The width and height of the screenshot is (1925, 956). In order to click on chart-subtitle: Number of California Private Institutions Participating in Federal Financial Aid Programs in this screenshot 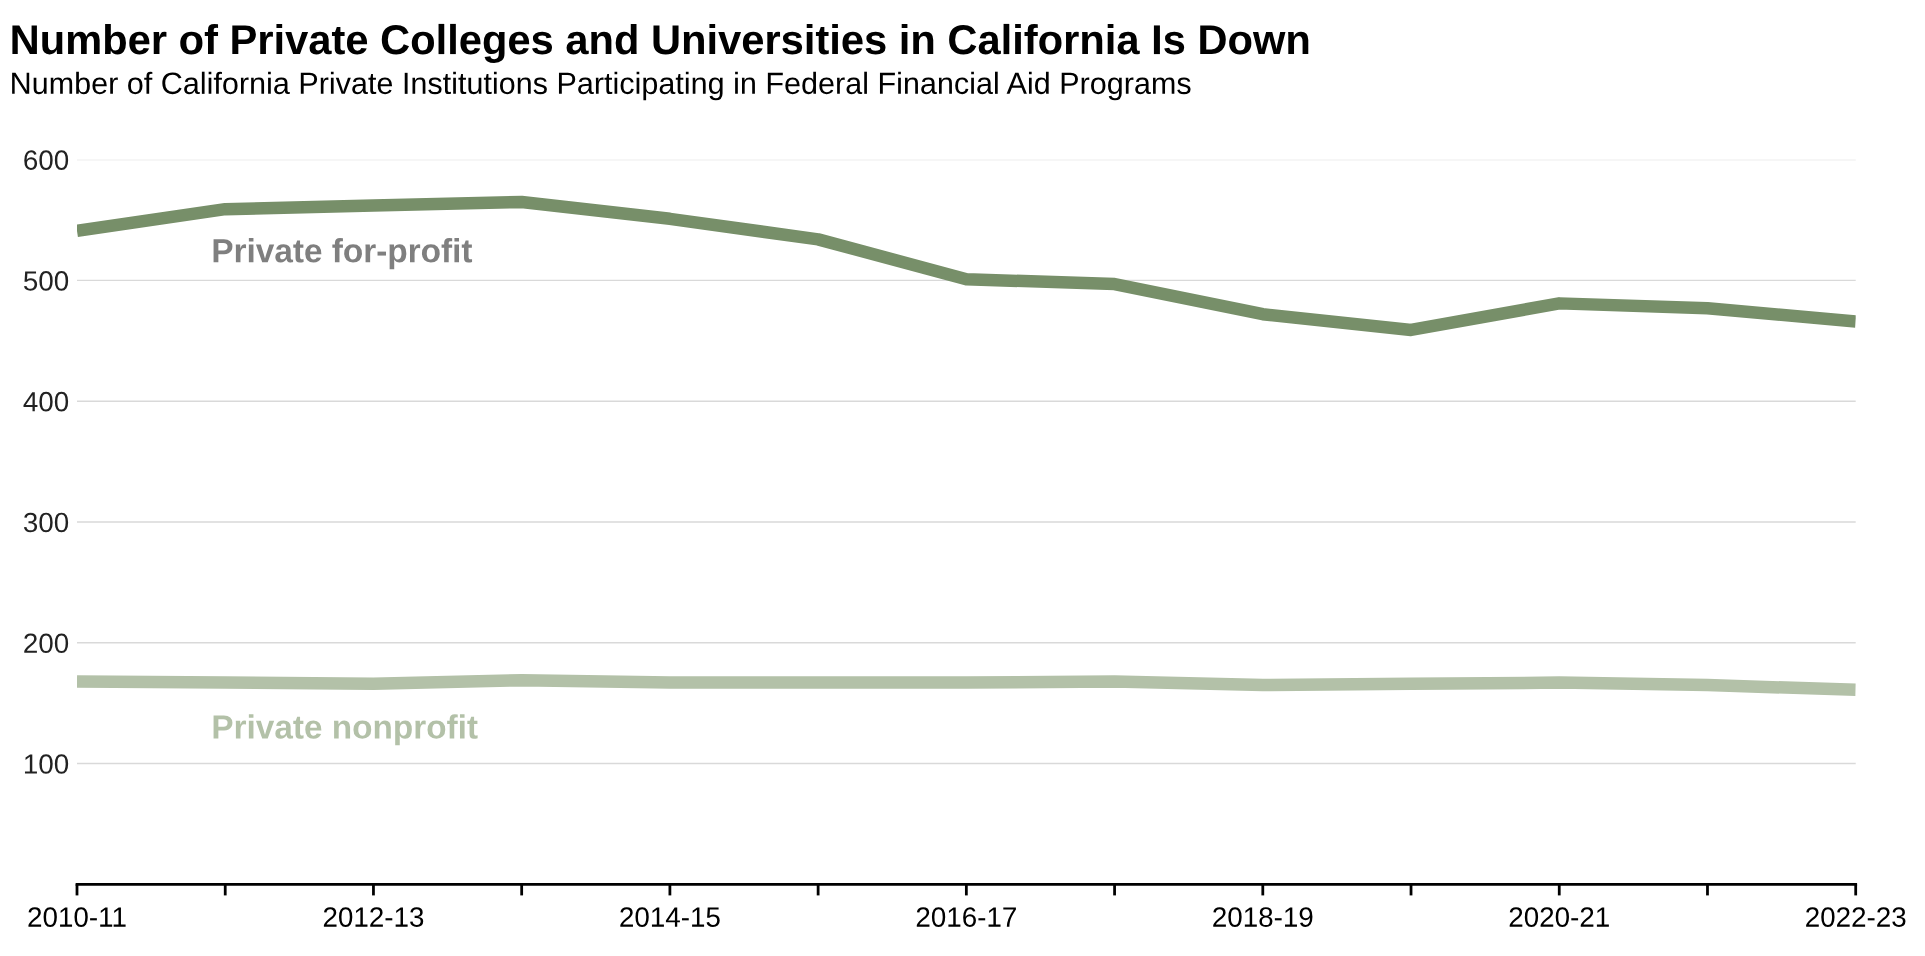, I will do `click(601, 86)`.